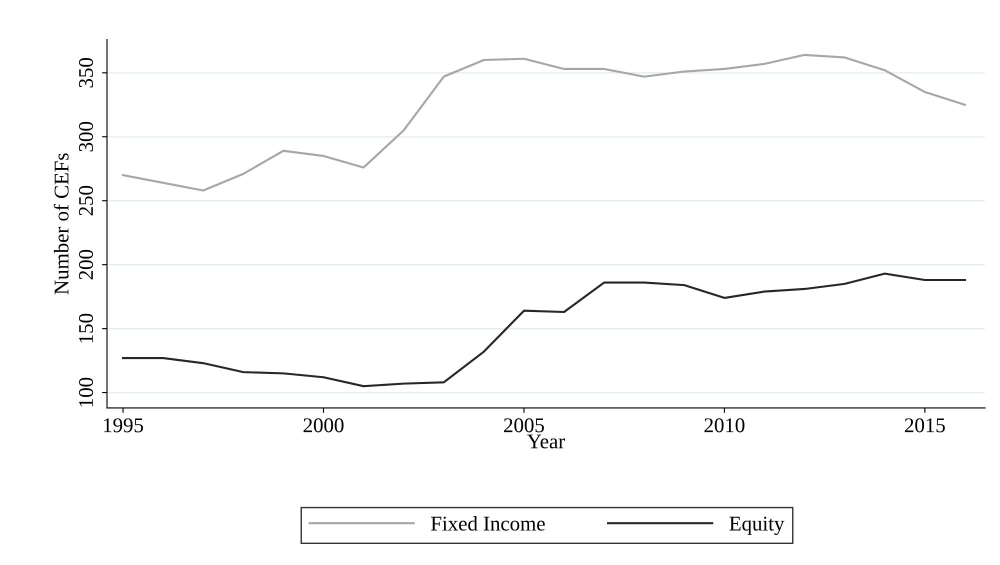  What do you see at coordinates (86, 392) in the screenshot?
I see `y-tick-label: 100` at bounding box center [86, 392].